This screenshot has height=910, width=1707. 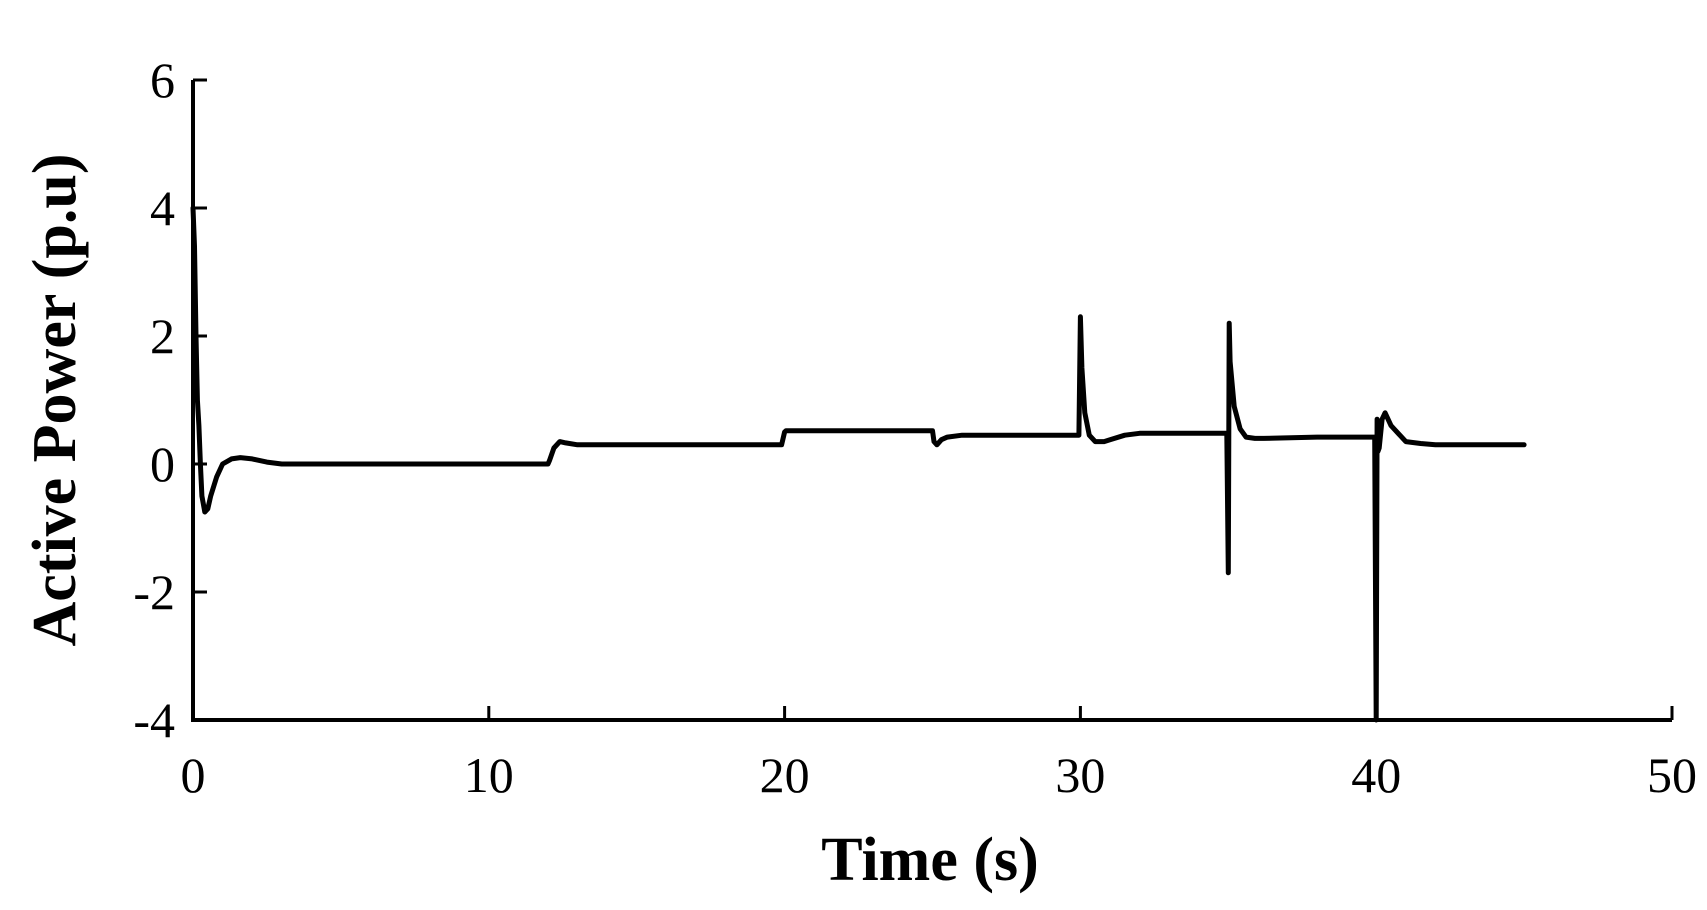 What do you see at coordinates (1672, 775) in the screenshot?
I see `x-tick-label: 50` at bounding box center [1672, 775].